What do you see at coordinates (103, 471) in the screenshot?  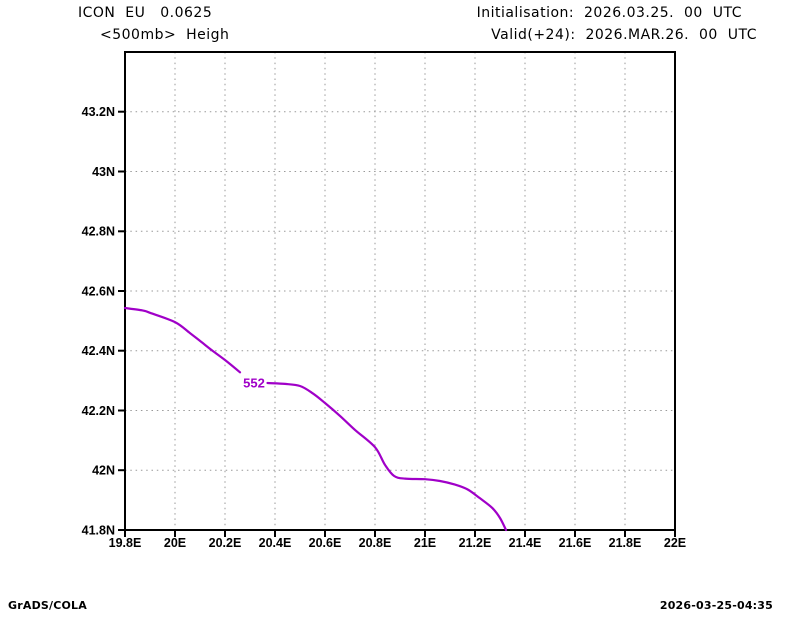 I see `y-tick-label: 42N` at bounding box center [103, 471].